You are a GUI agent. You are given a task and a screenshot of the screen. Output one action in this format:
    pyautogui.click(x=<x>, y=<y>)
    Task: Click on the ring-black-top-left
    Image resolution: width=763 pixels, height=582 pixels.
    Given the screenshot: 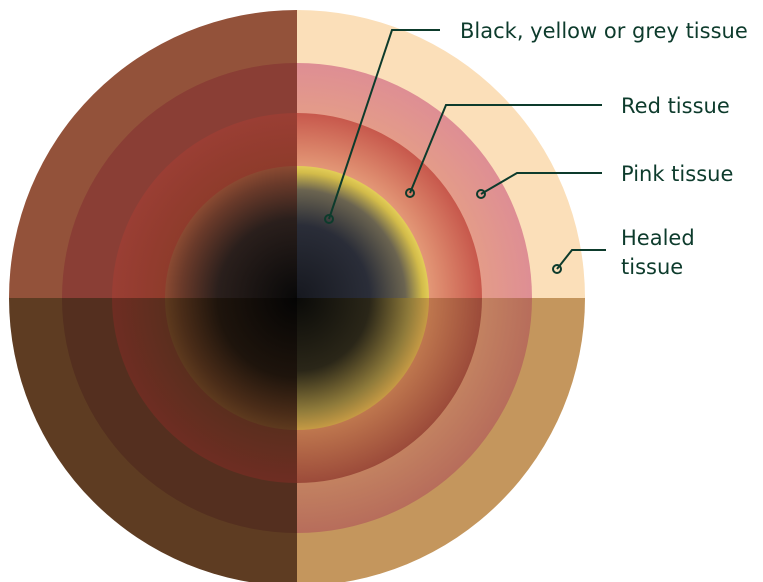 What is the action you would take?
    pyautogui.click(x=231, y=232)
    